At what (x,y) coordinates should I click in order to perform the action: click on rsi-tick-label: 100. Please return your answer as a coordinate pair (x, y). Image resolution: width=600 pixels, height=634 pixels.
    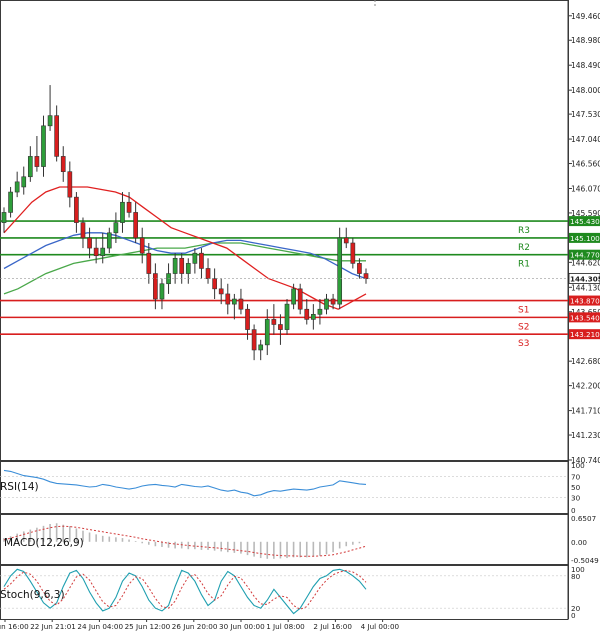
    Looking at the image, I should click on (578, 465).